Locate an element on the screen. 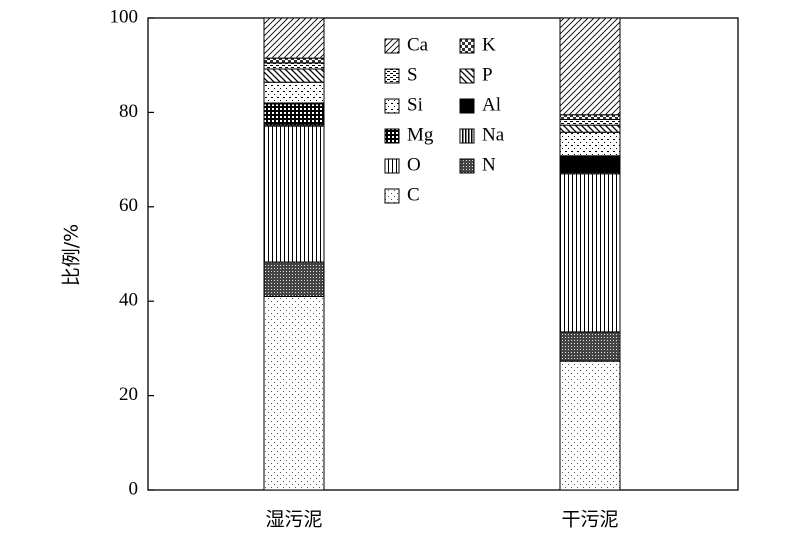 This screenshot has height=540, width=800. legend-label: Mg is located at coordinates (420, 134).